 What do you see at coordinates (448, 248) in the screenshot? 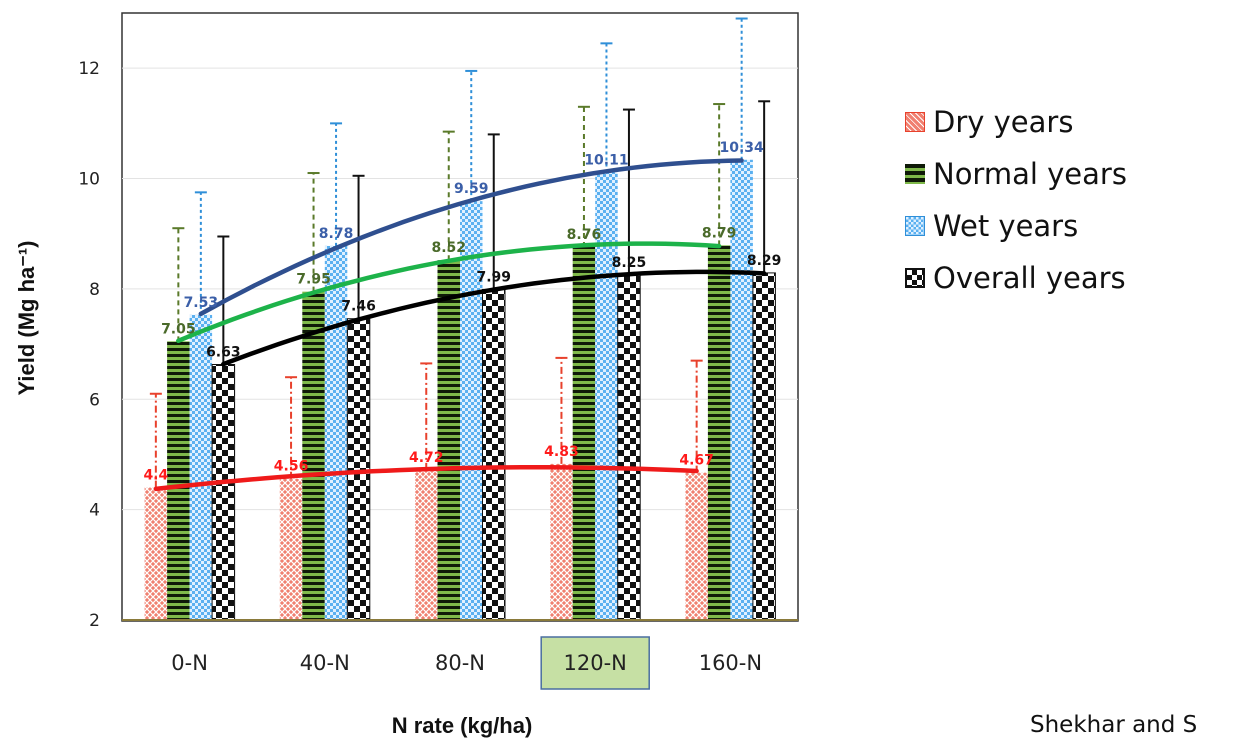
I see `data-label-normal: 8.52` at bounding box center [448, 248].